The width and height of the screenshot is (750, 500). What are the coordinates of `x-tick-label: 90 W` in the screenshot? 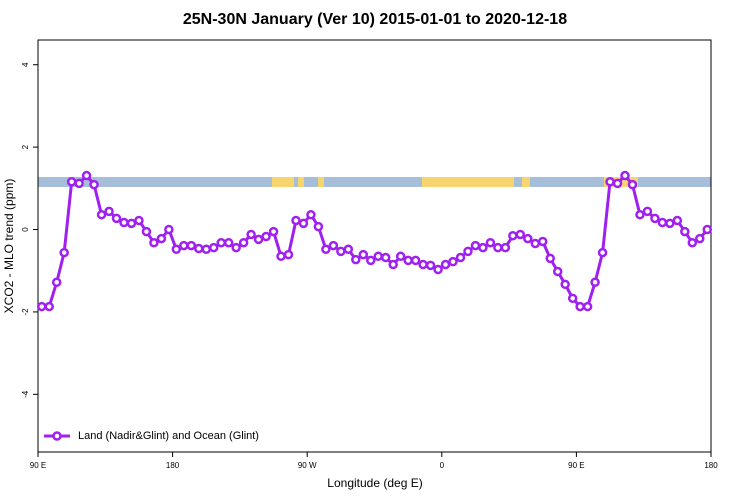 It's located at (307, 465).